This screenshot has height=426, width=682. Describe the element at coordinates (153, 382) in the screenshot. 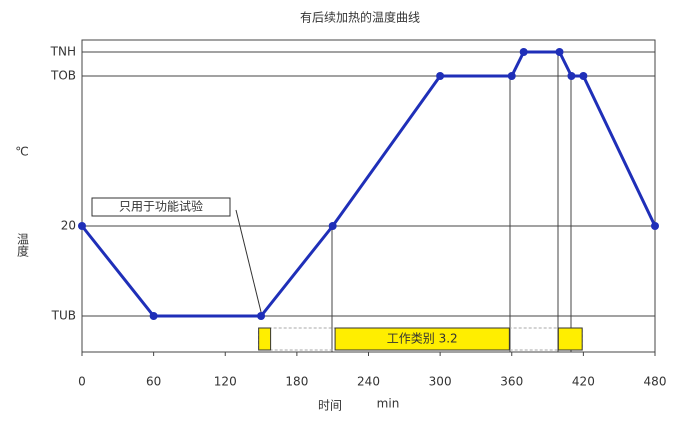

I see `x-tick-label: 60` at that location.